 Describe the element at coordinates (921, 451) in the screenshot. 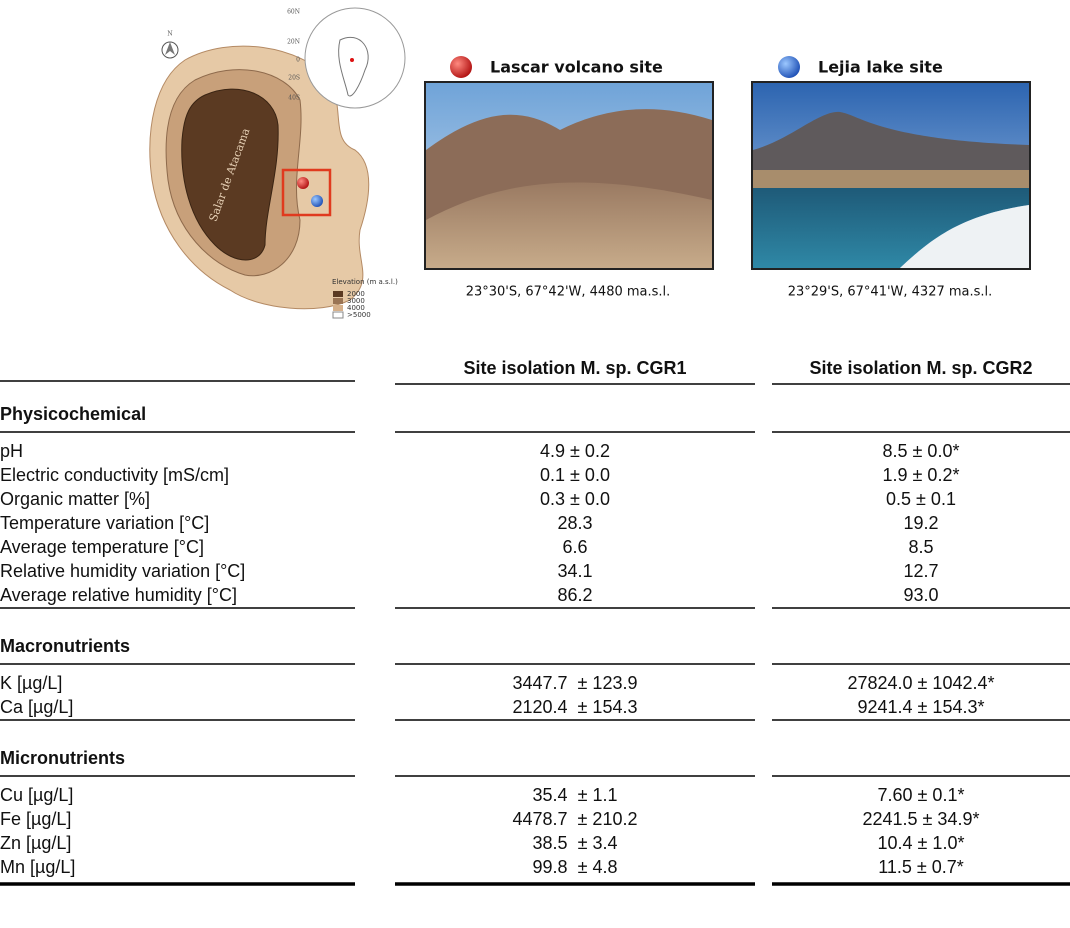

I see `cell: 8.5 ± 0.0*` at that location.